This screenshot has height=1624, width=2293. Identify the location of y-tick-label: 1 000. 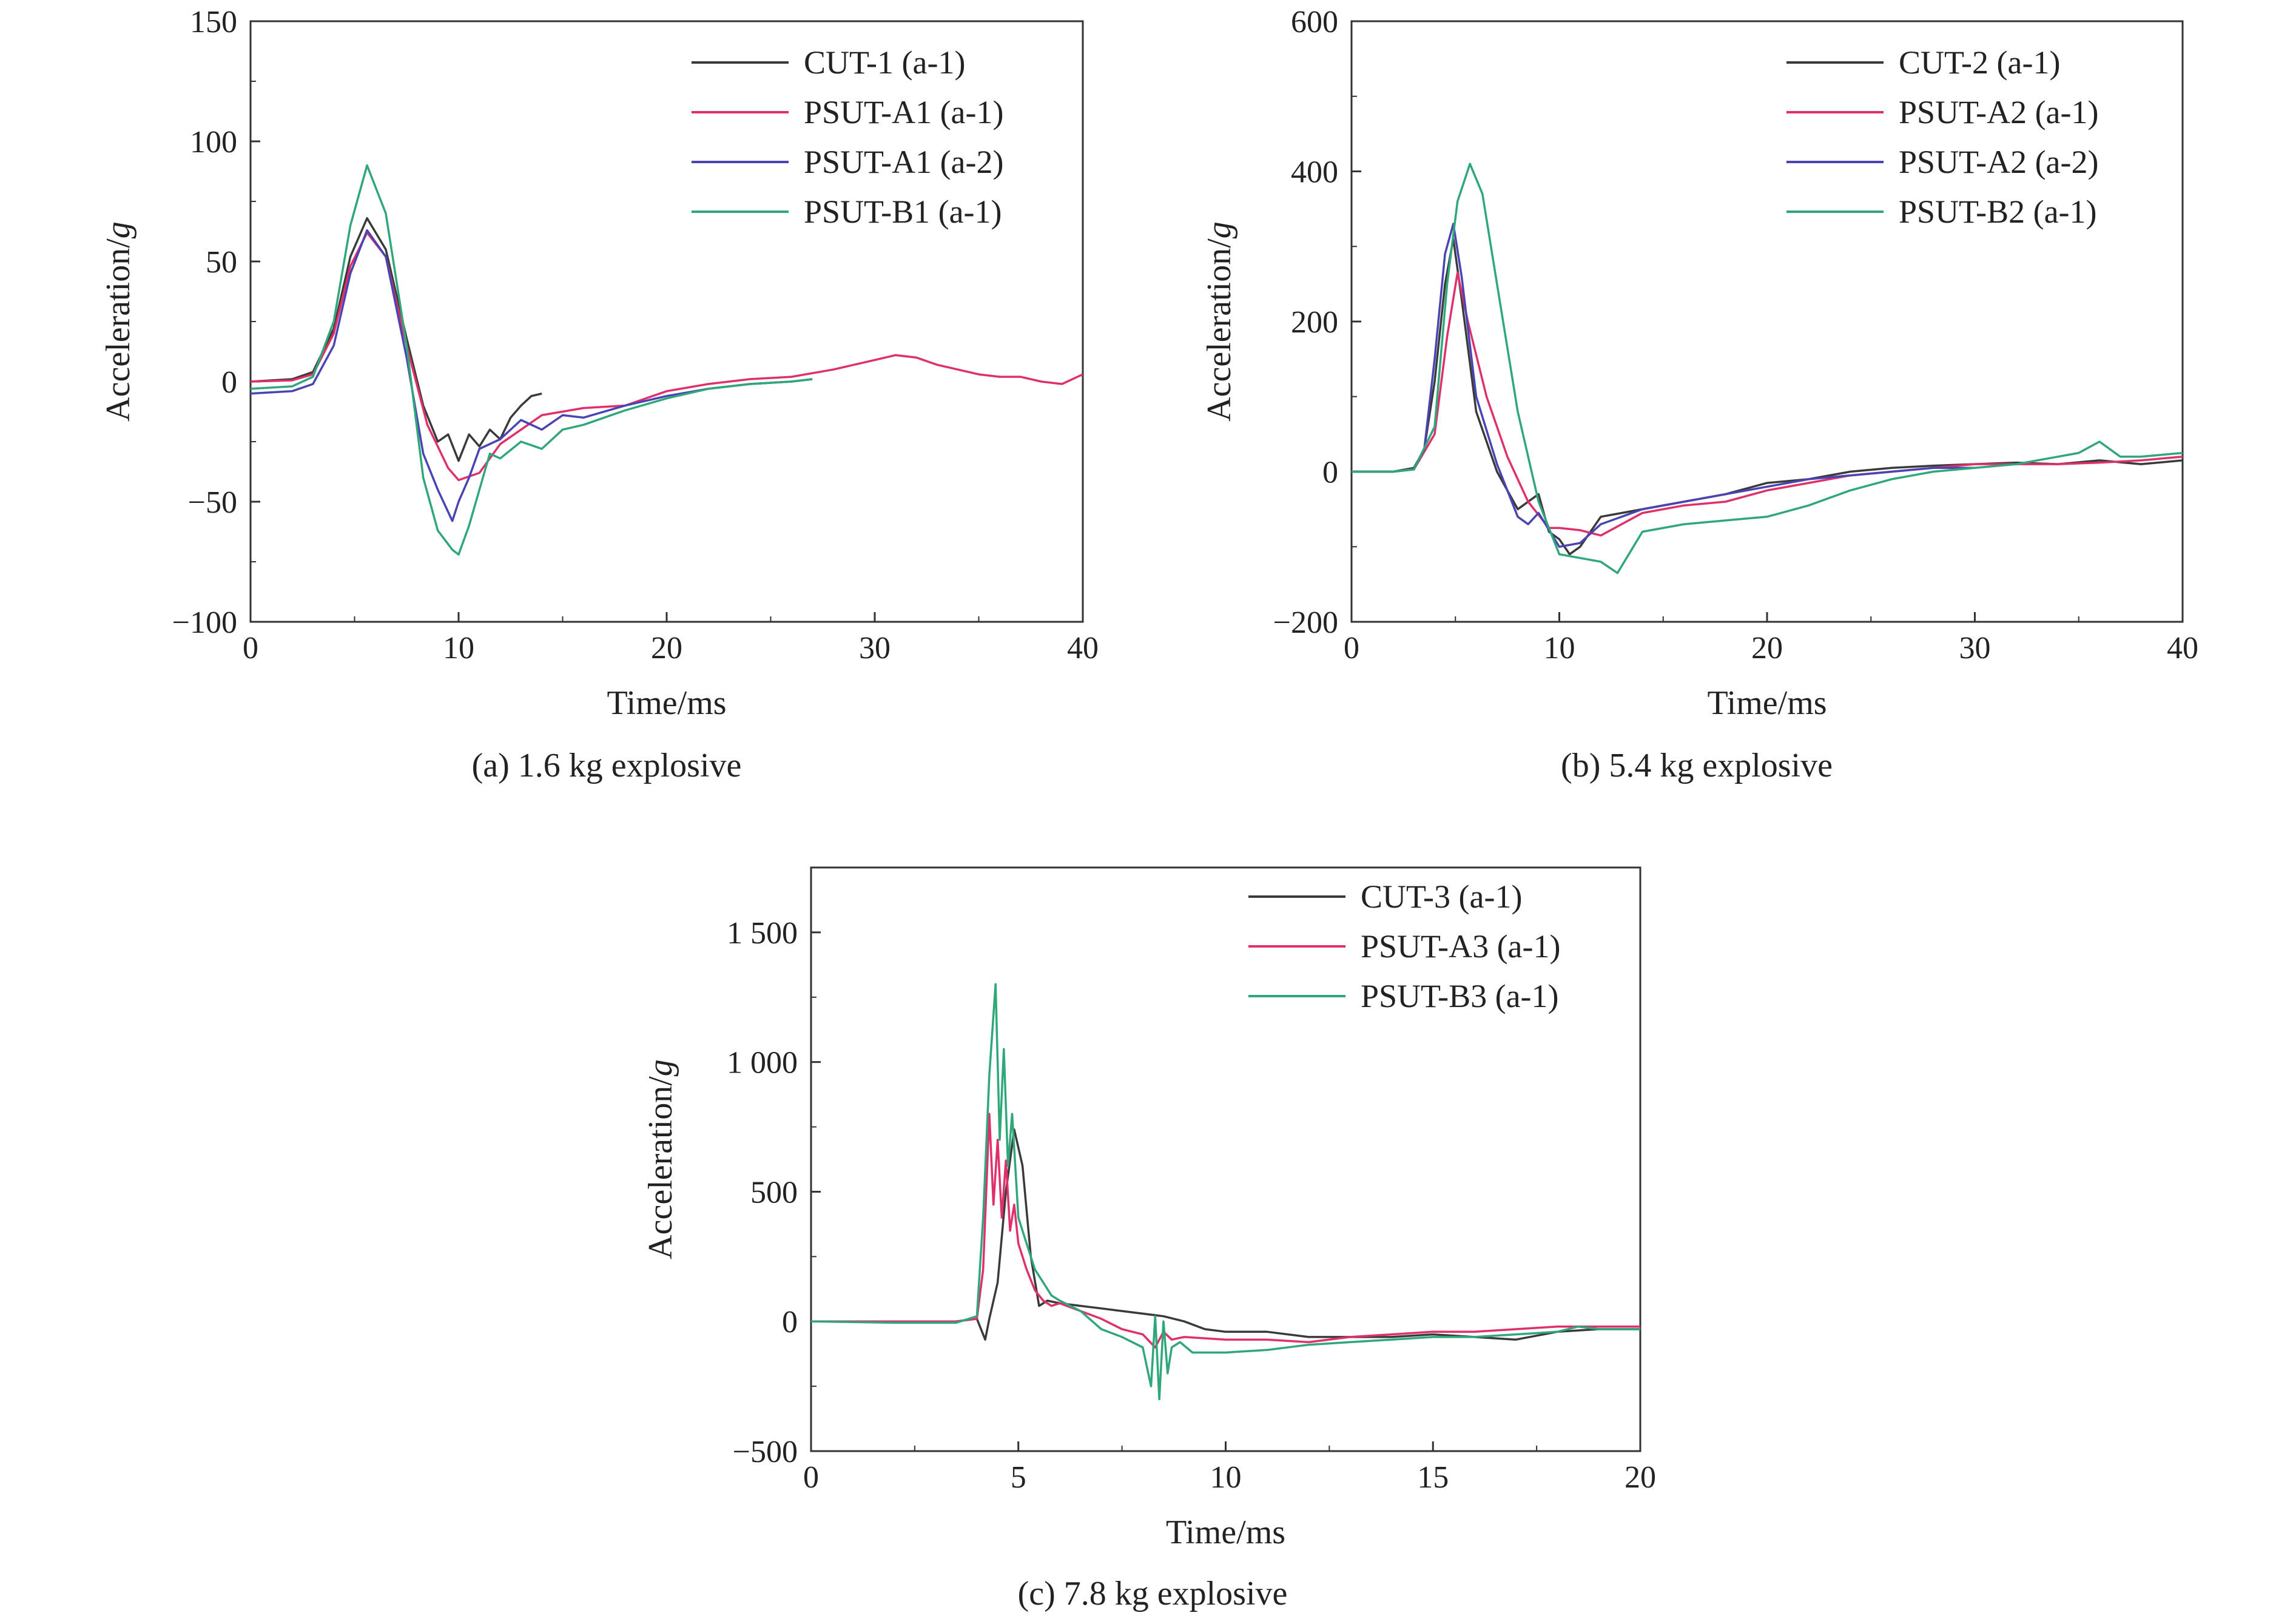
(762, 1063).